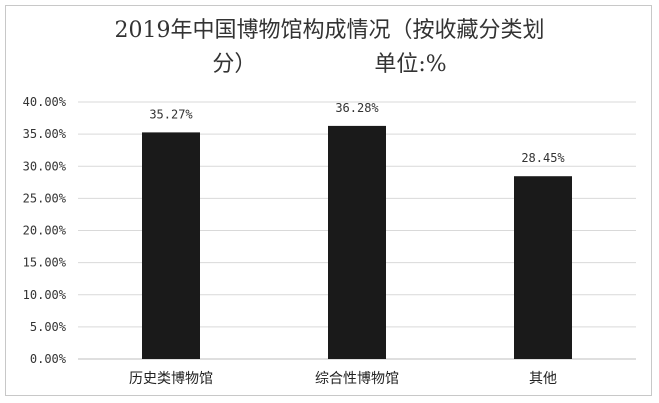 The image size is (659, 403). What do you see at coordinates (171, 378) in the screenshot?
I see `x-category-label: 历史类博物馆` at bounding box center [171, 378].